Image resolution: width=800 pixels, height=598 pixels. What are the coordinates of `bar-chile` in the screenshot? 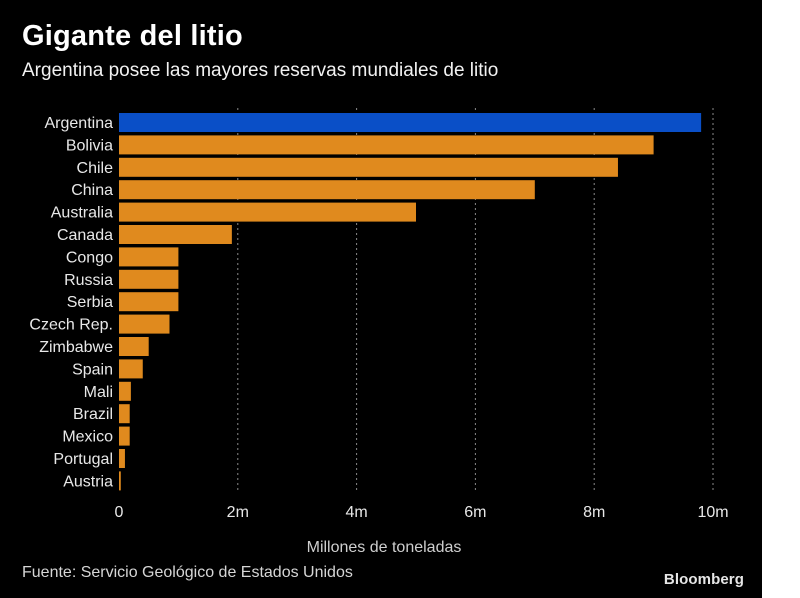 It's located at (368, 167).